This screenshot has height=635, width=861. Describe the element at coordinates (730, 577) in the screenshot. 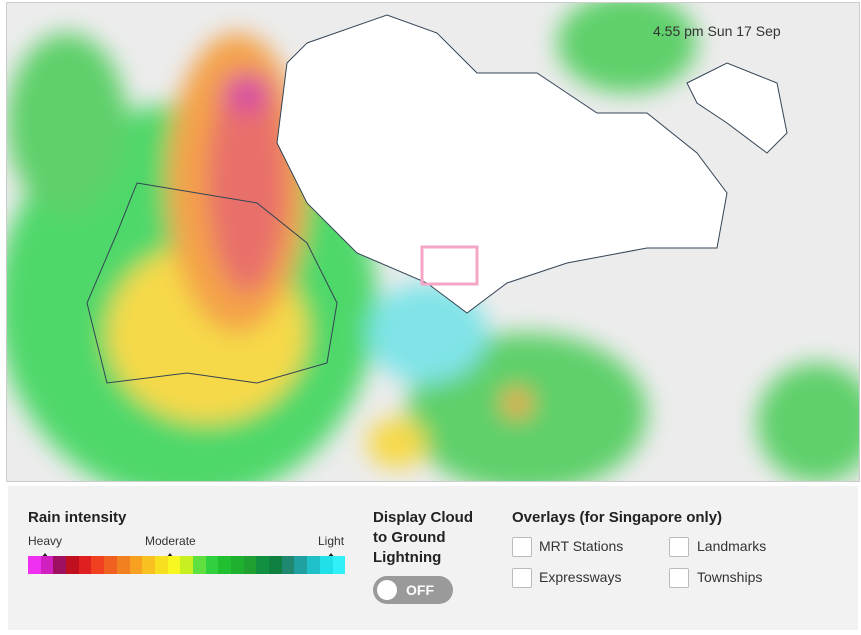

I see `checkbox-label: Townships` at that location.